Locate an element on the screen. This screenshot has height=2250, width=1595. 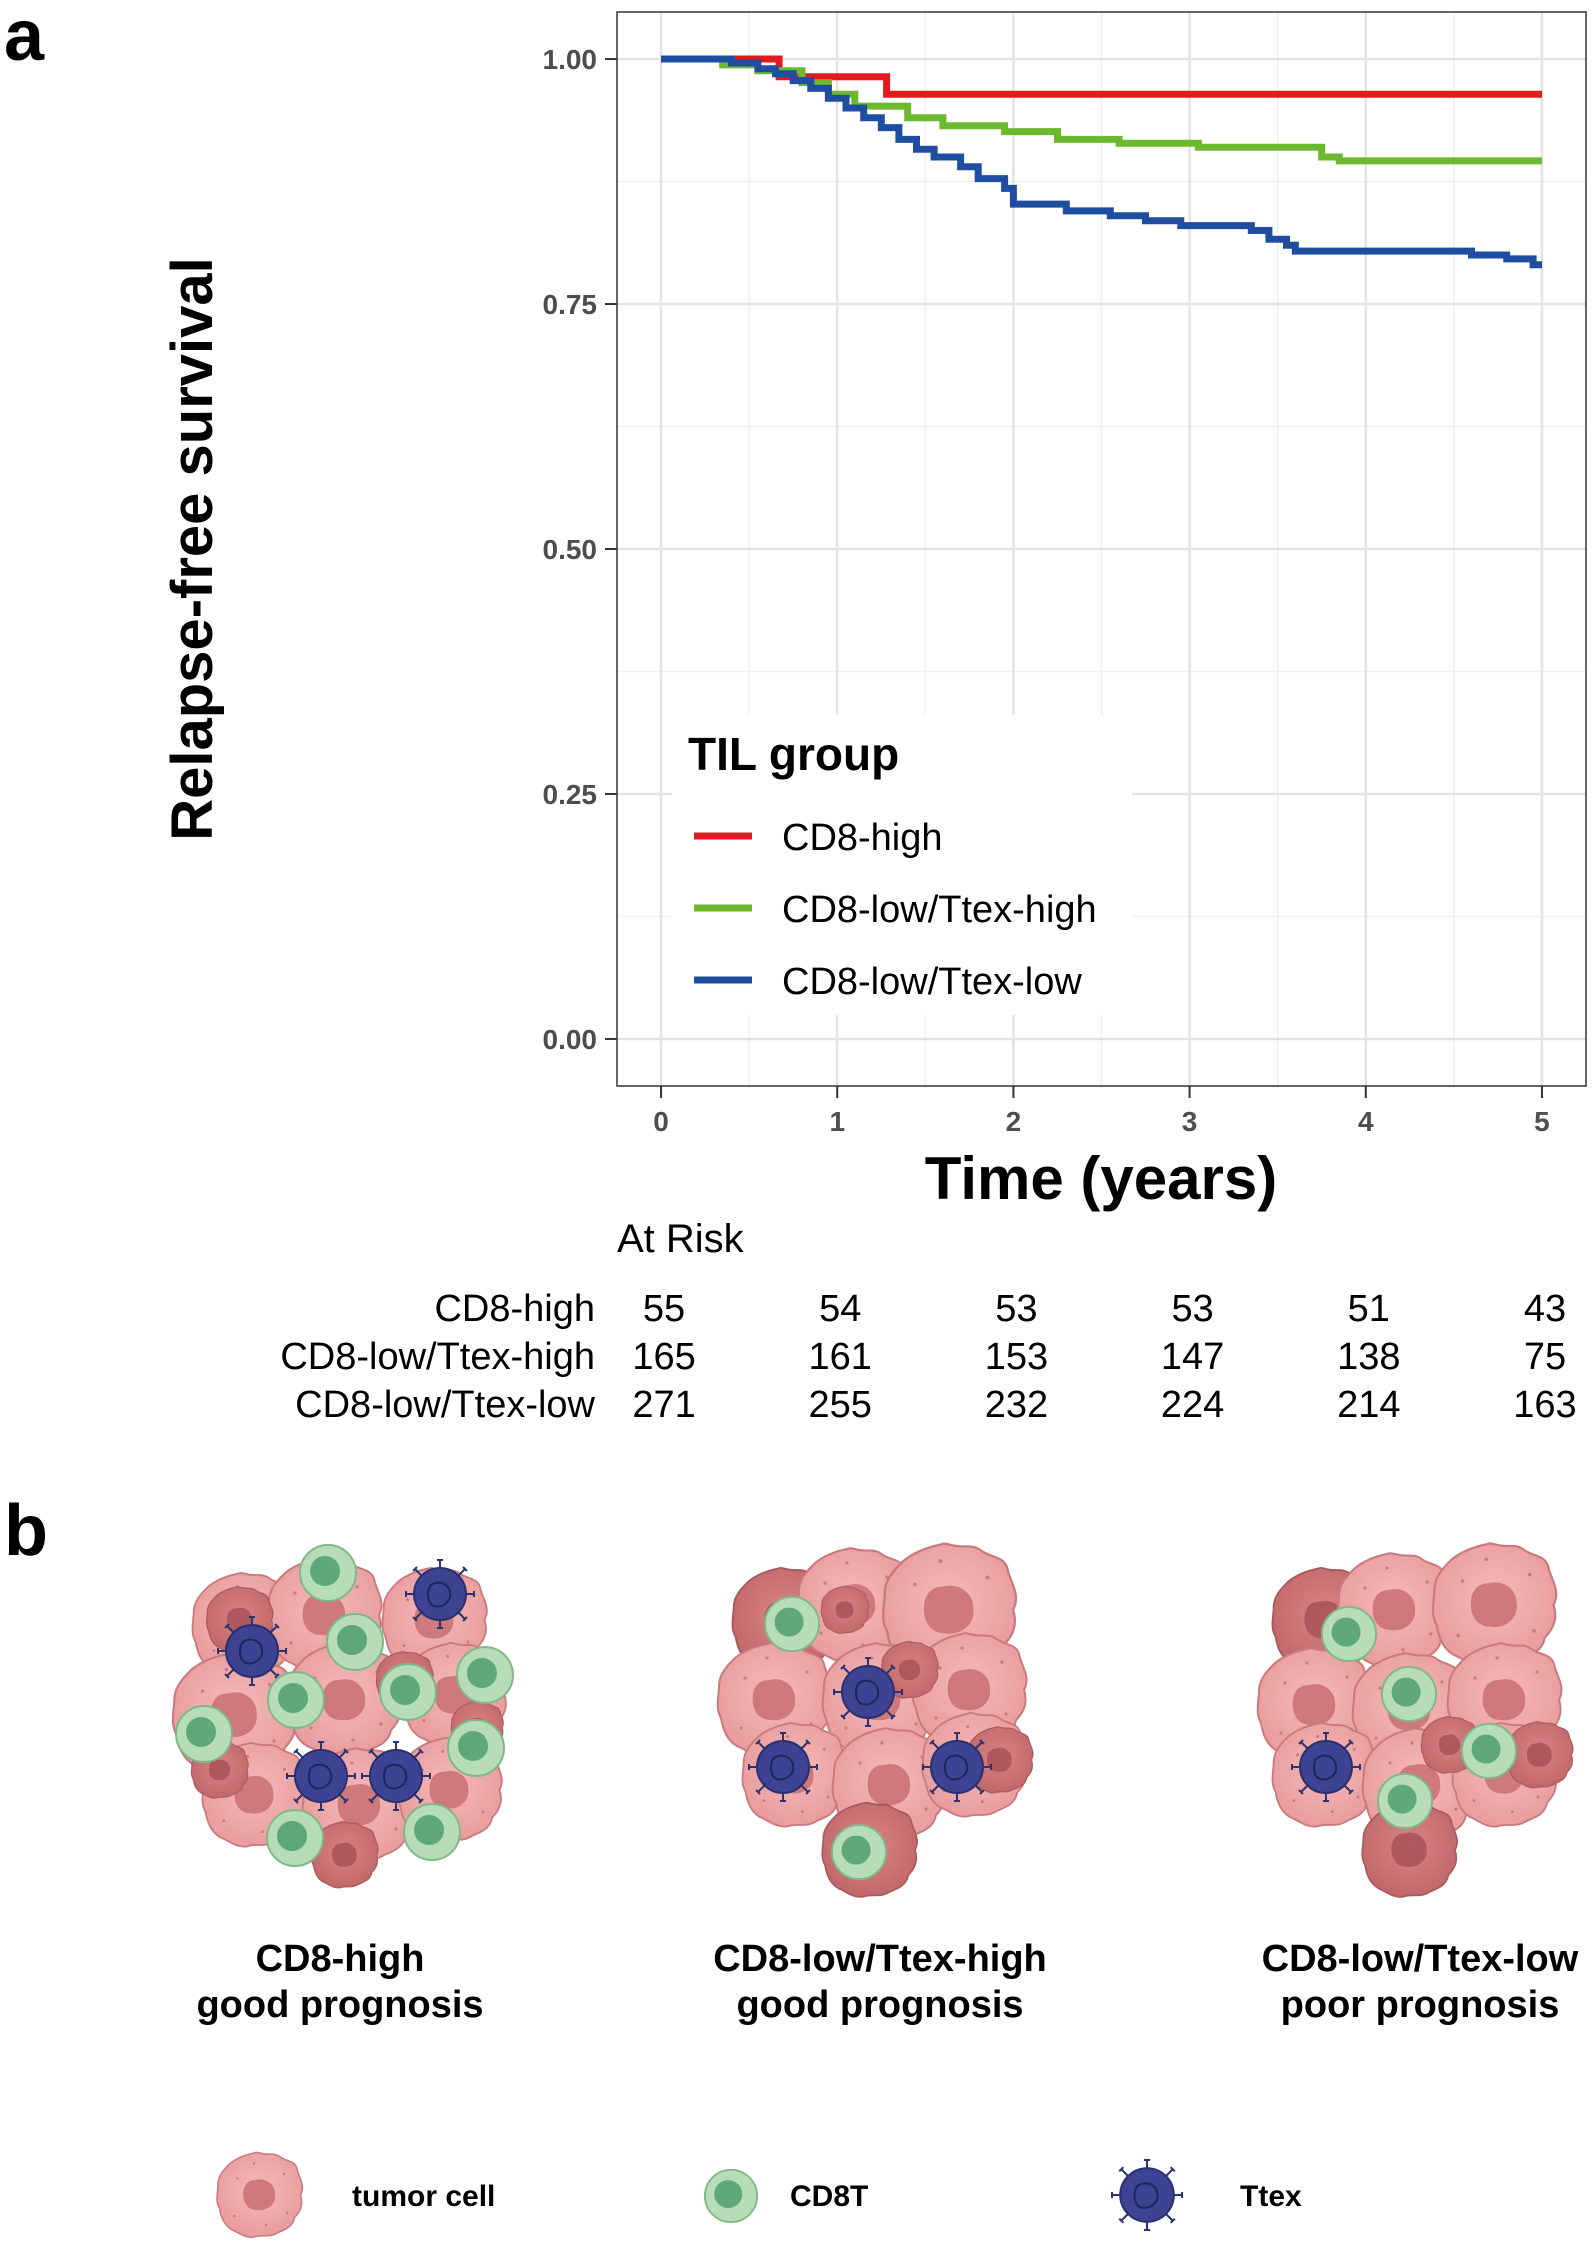
cluster-cd8-low-ttex-high is located at coordinates (875, 1720).